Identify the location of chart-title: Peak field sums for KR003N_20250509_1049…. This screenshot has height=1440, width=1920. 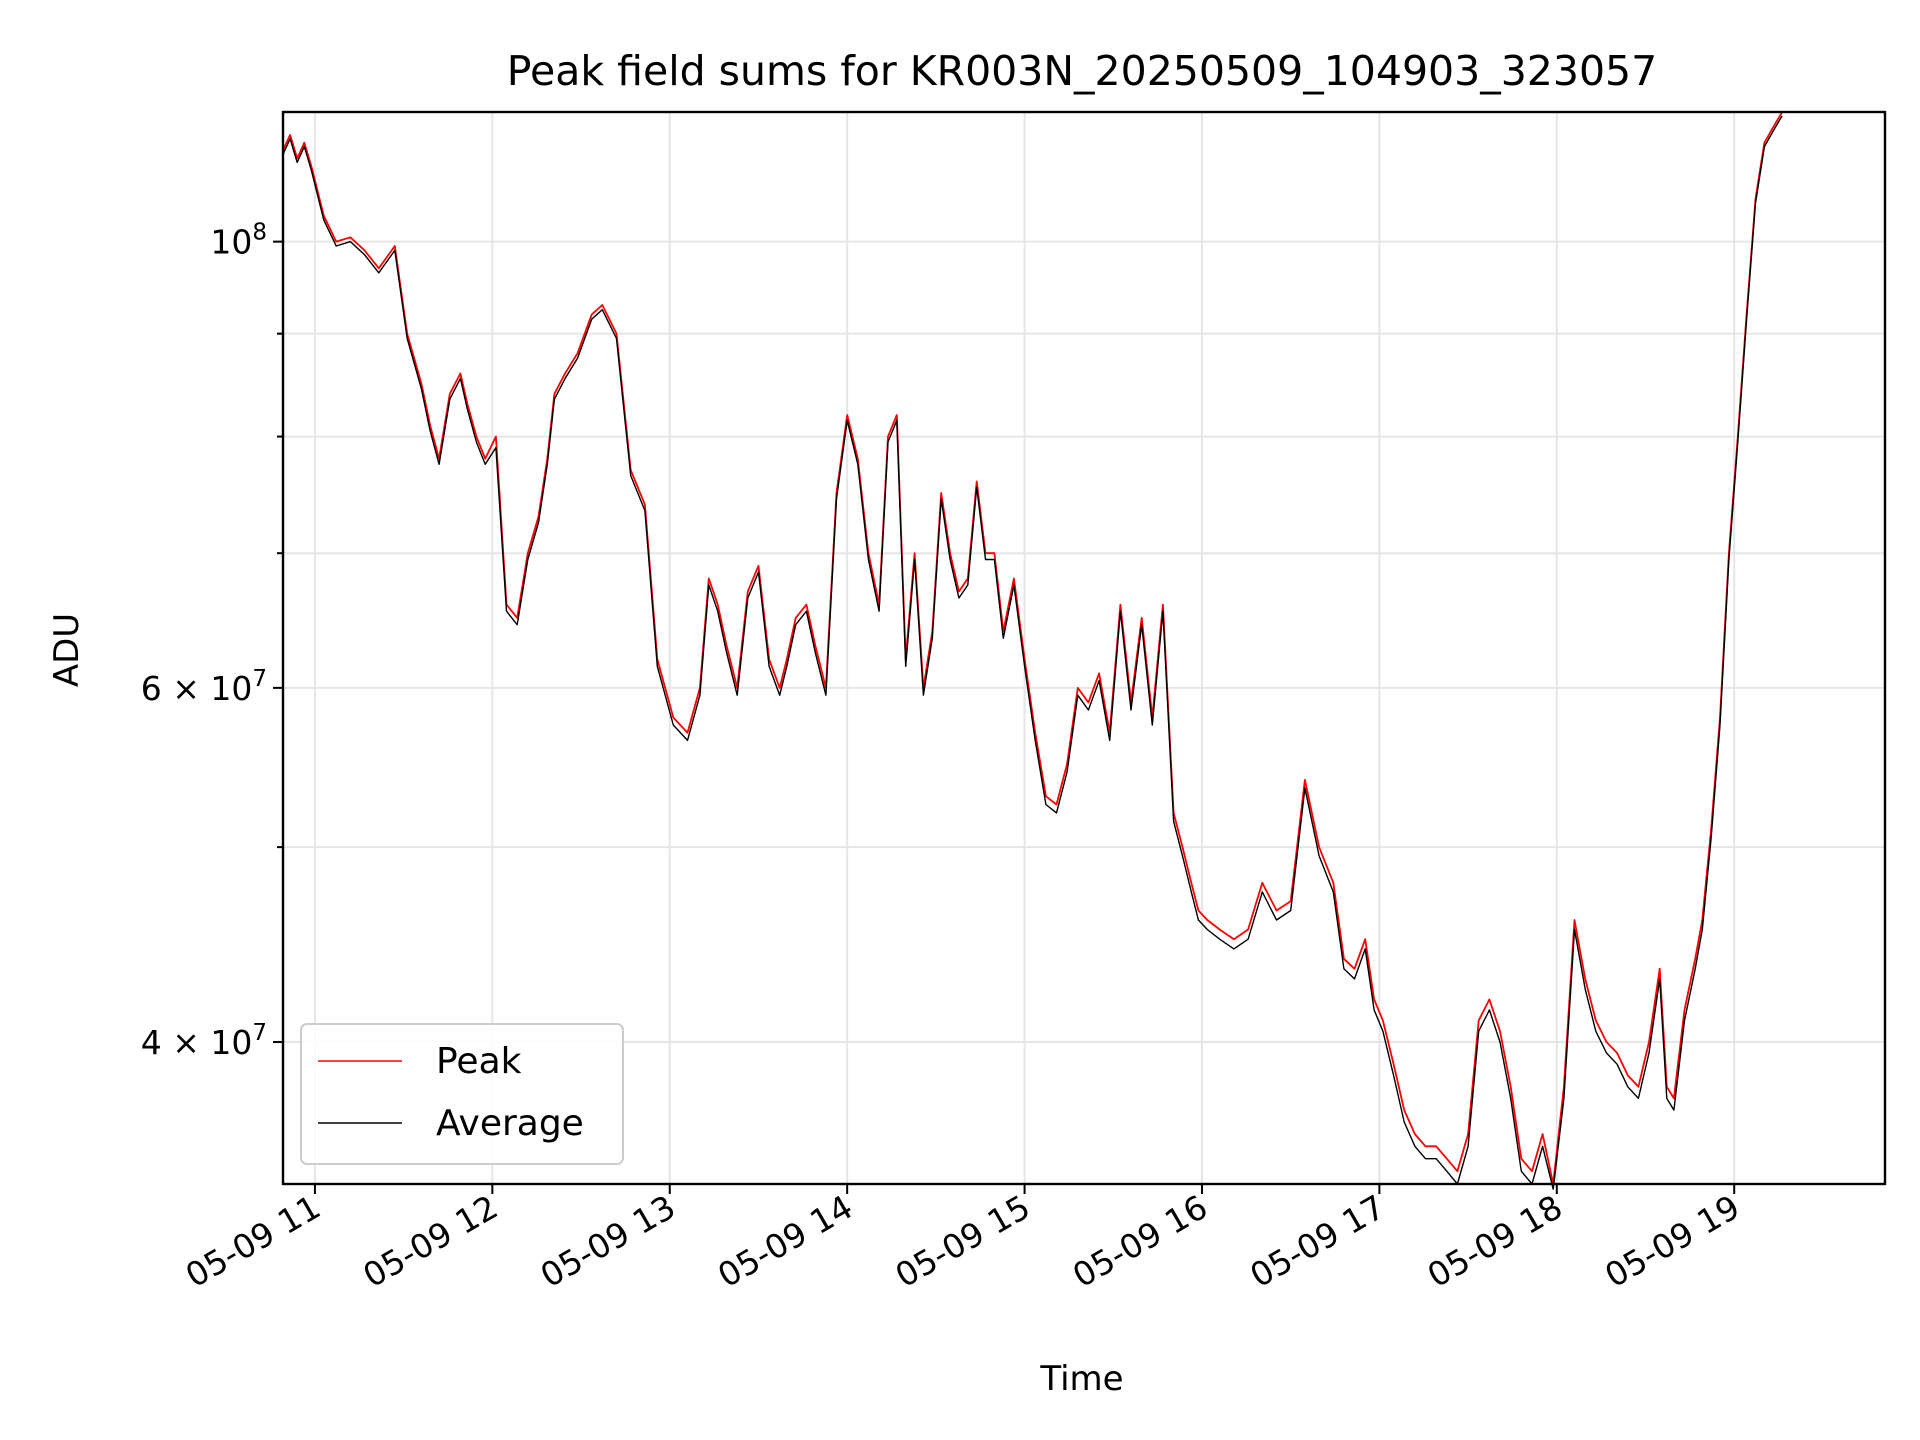
(1082, 71).